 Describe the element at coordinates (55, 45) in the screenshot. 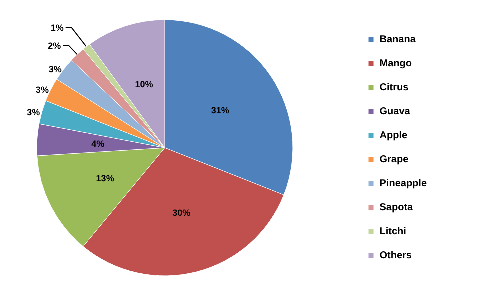

I see `data-label: 2%` at that location.